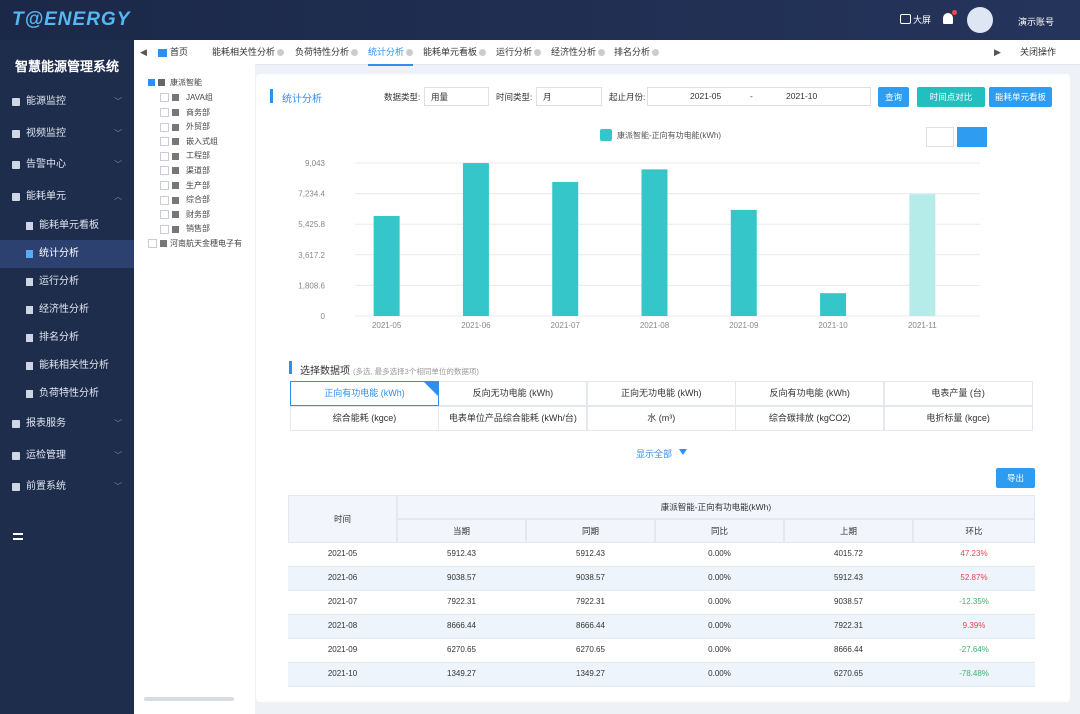 The width and height of the screenshot is (1080, 714). I want to click on data-item: 反向有功电能 (kWh), so click(809, 393).